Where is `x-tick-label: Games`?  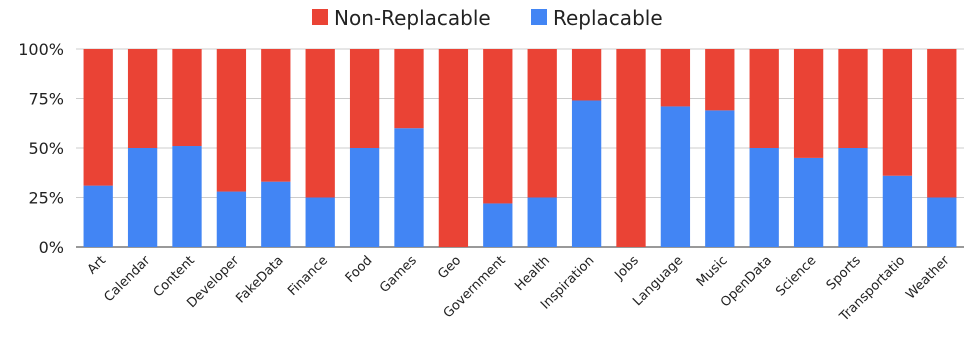 x-tick-label: Games is located at coordinates (398, 274).